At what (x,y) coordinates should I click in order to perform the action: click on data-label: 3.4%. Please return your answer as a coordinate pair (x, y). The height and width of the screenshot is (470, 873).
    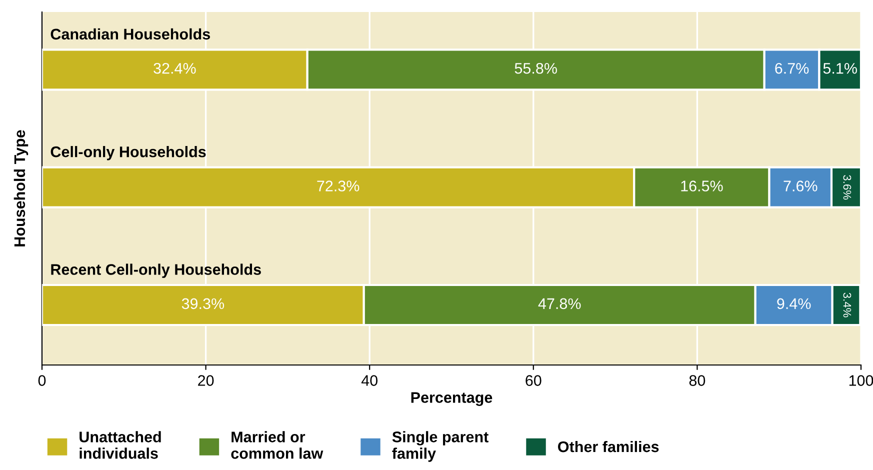
    Looking at the image, I should click on (847, 305).